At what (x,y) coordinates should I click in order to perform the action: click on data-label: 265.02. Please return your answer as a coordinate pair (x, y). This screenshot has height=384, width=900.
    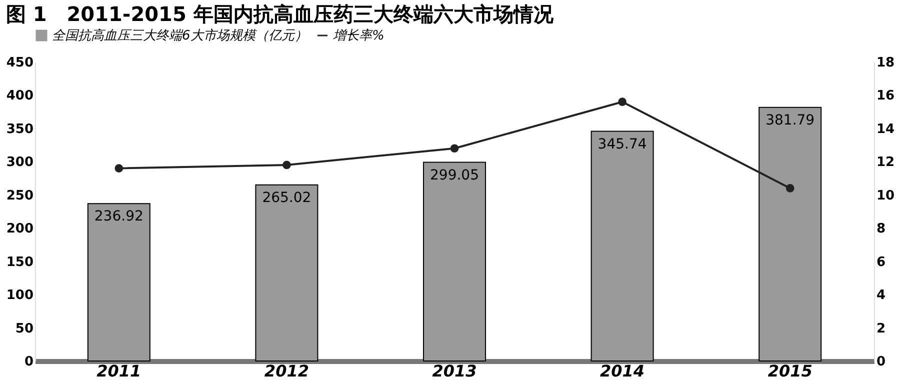
    Looking at the image, I should click on (287, 198).